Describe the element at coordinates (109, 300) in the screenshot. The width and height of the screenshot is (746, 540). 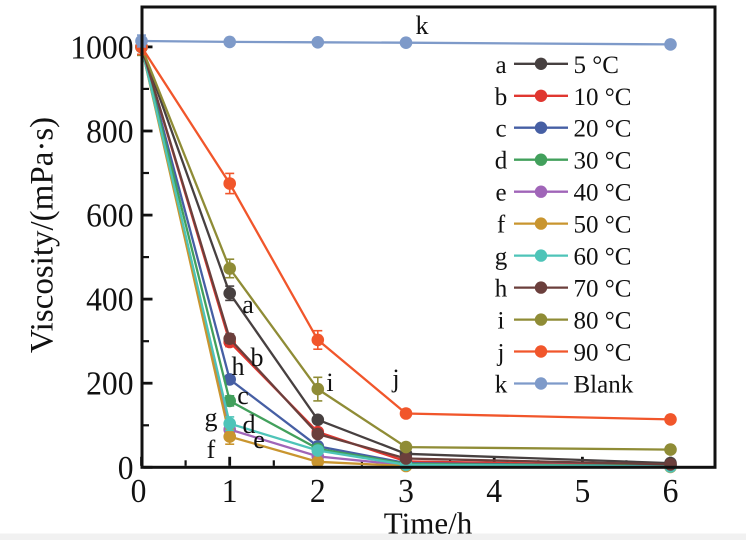
I see `svg-text: 400` at that location.